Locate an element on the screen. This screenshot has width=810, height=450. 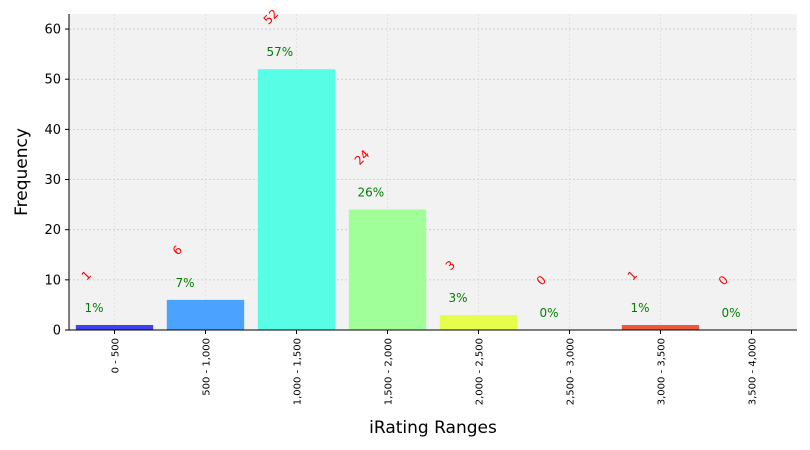
percent-label: 57% is located at coordinates (280, 52).